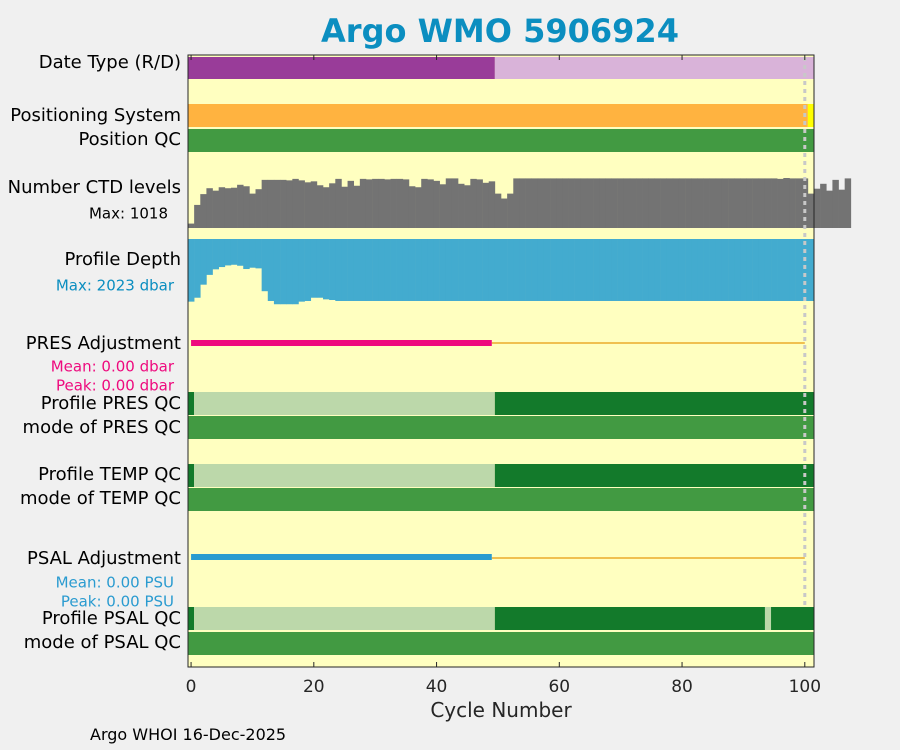 The image size is (900, 750). I want to click on position-qc-label: Position QC, so click(129, 139).